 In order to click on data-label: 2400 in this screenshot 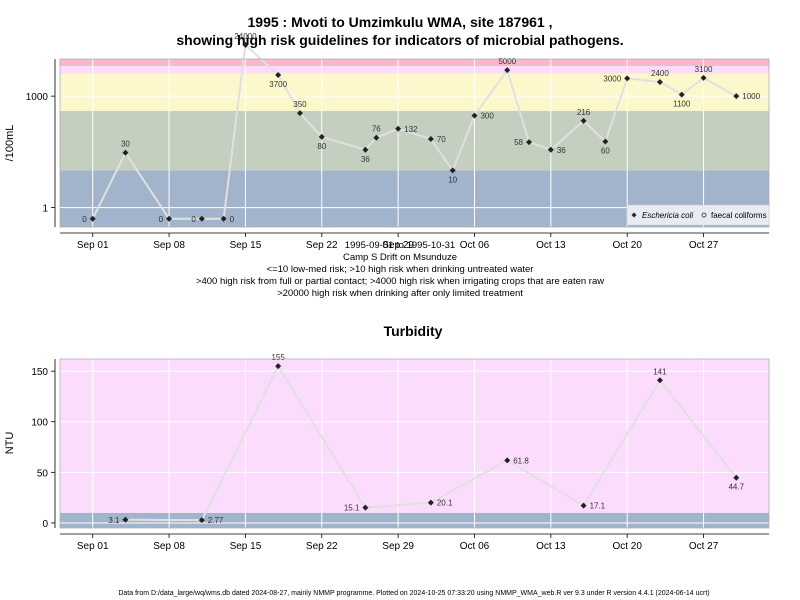, I will do `click(660, 73)`.